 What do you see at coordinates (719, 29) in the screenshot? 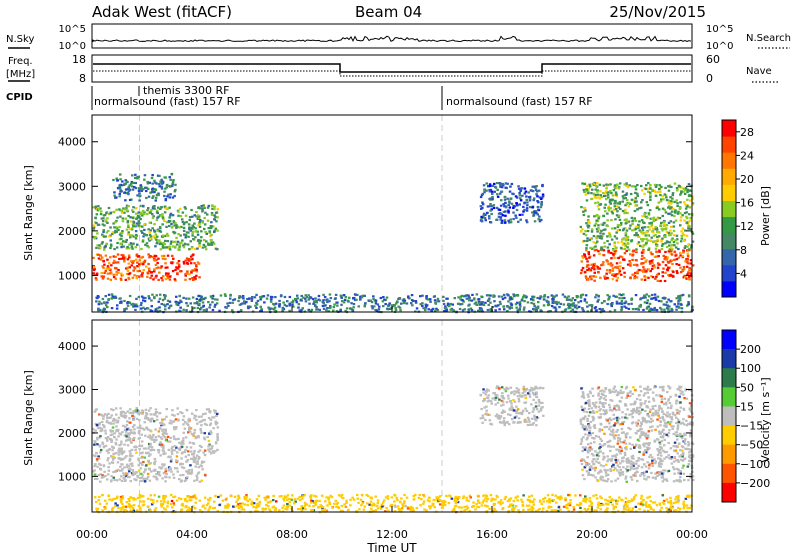
I see `nsearch-tick-top: 10^5` at bounding box center [719, 29].